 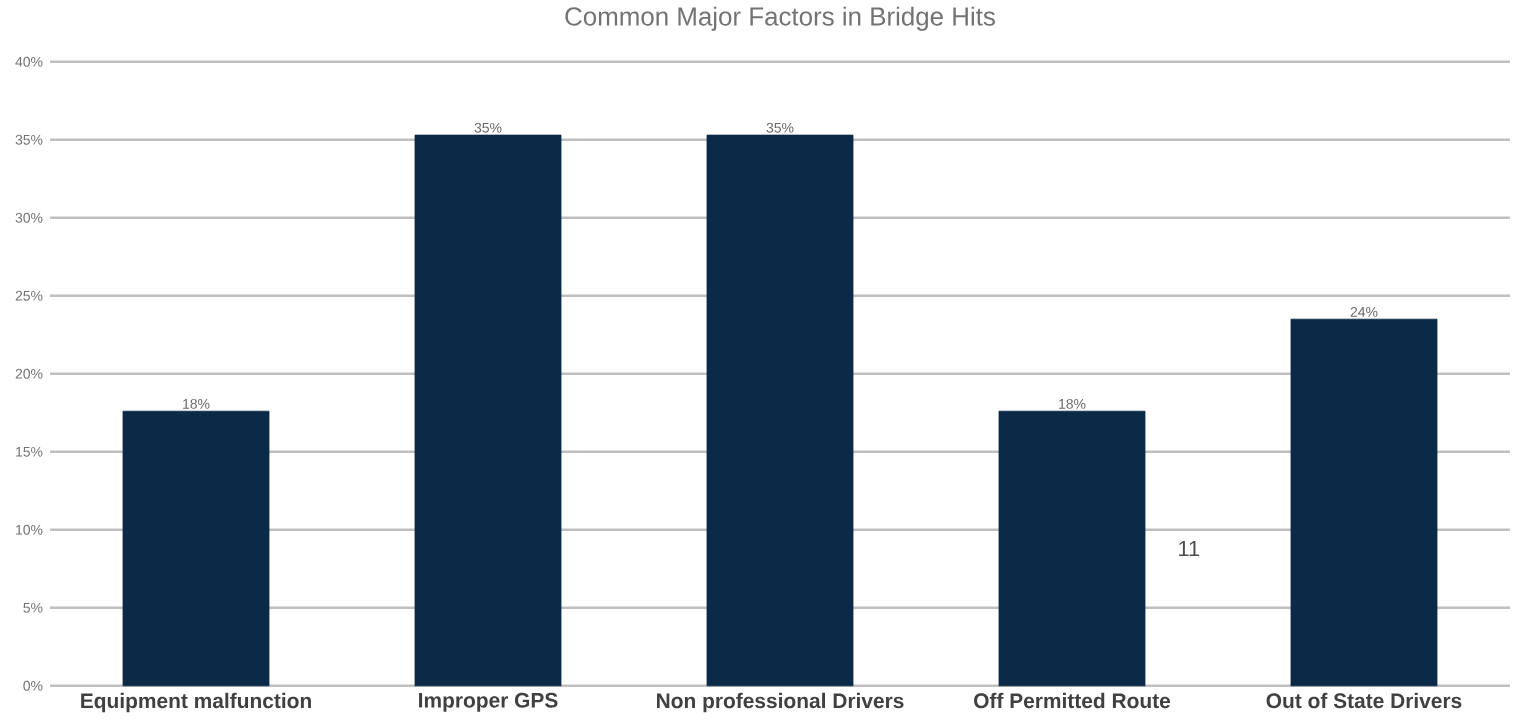 What do you see at coordinates (29, 61) in the screenshot?
I see `y-tick-label: 40%` at bounding box center [29, 61].